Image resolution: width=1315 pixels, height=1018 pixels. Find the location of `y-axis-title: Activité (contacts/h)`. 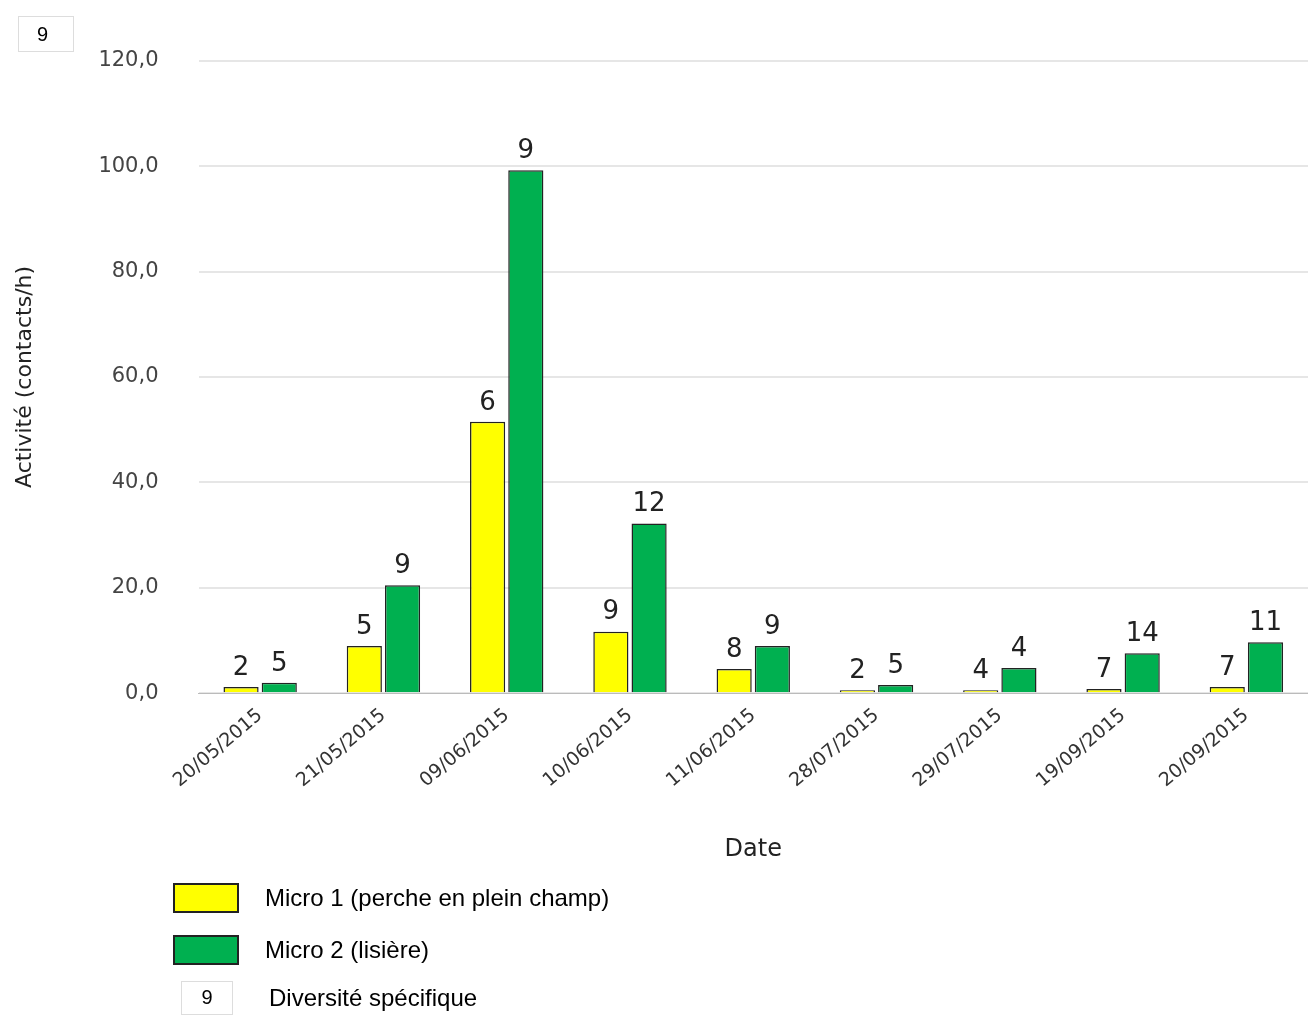

y-axis-title: Activité (contacts/h) is located at coordinates (23, 377).